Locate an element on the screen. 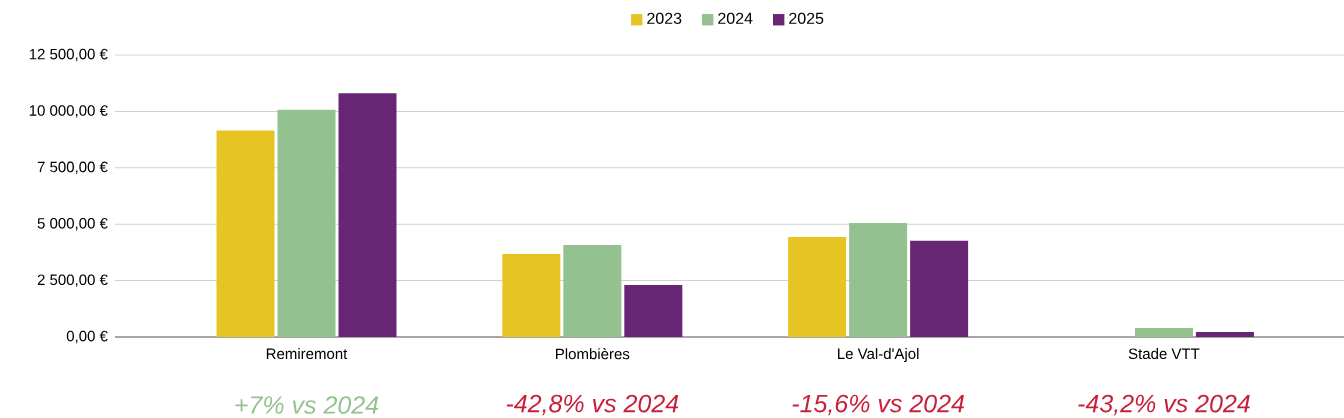 The width and height of the screenshot is (1344, 418). y-tick-label: 7 500,00 € is located at coordinates (72, 167).